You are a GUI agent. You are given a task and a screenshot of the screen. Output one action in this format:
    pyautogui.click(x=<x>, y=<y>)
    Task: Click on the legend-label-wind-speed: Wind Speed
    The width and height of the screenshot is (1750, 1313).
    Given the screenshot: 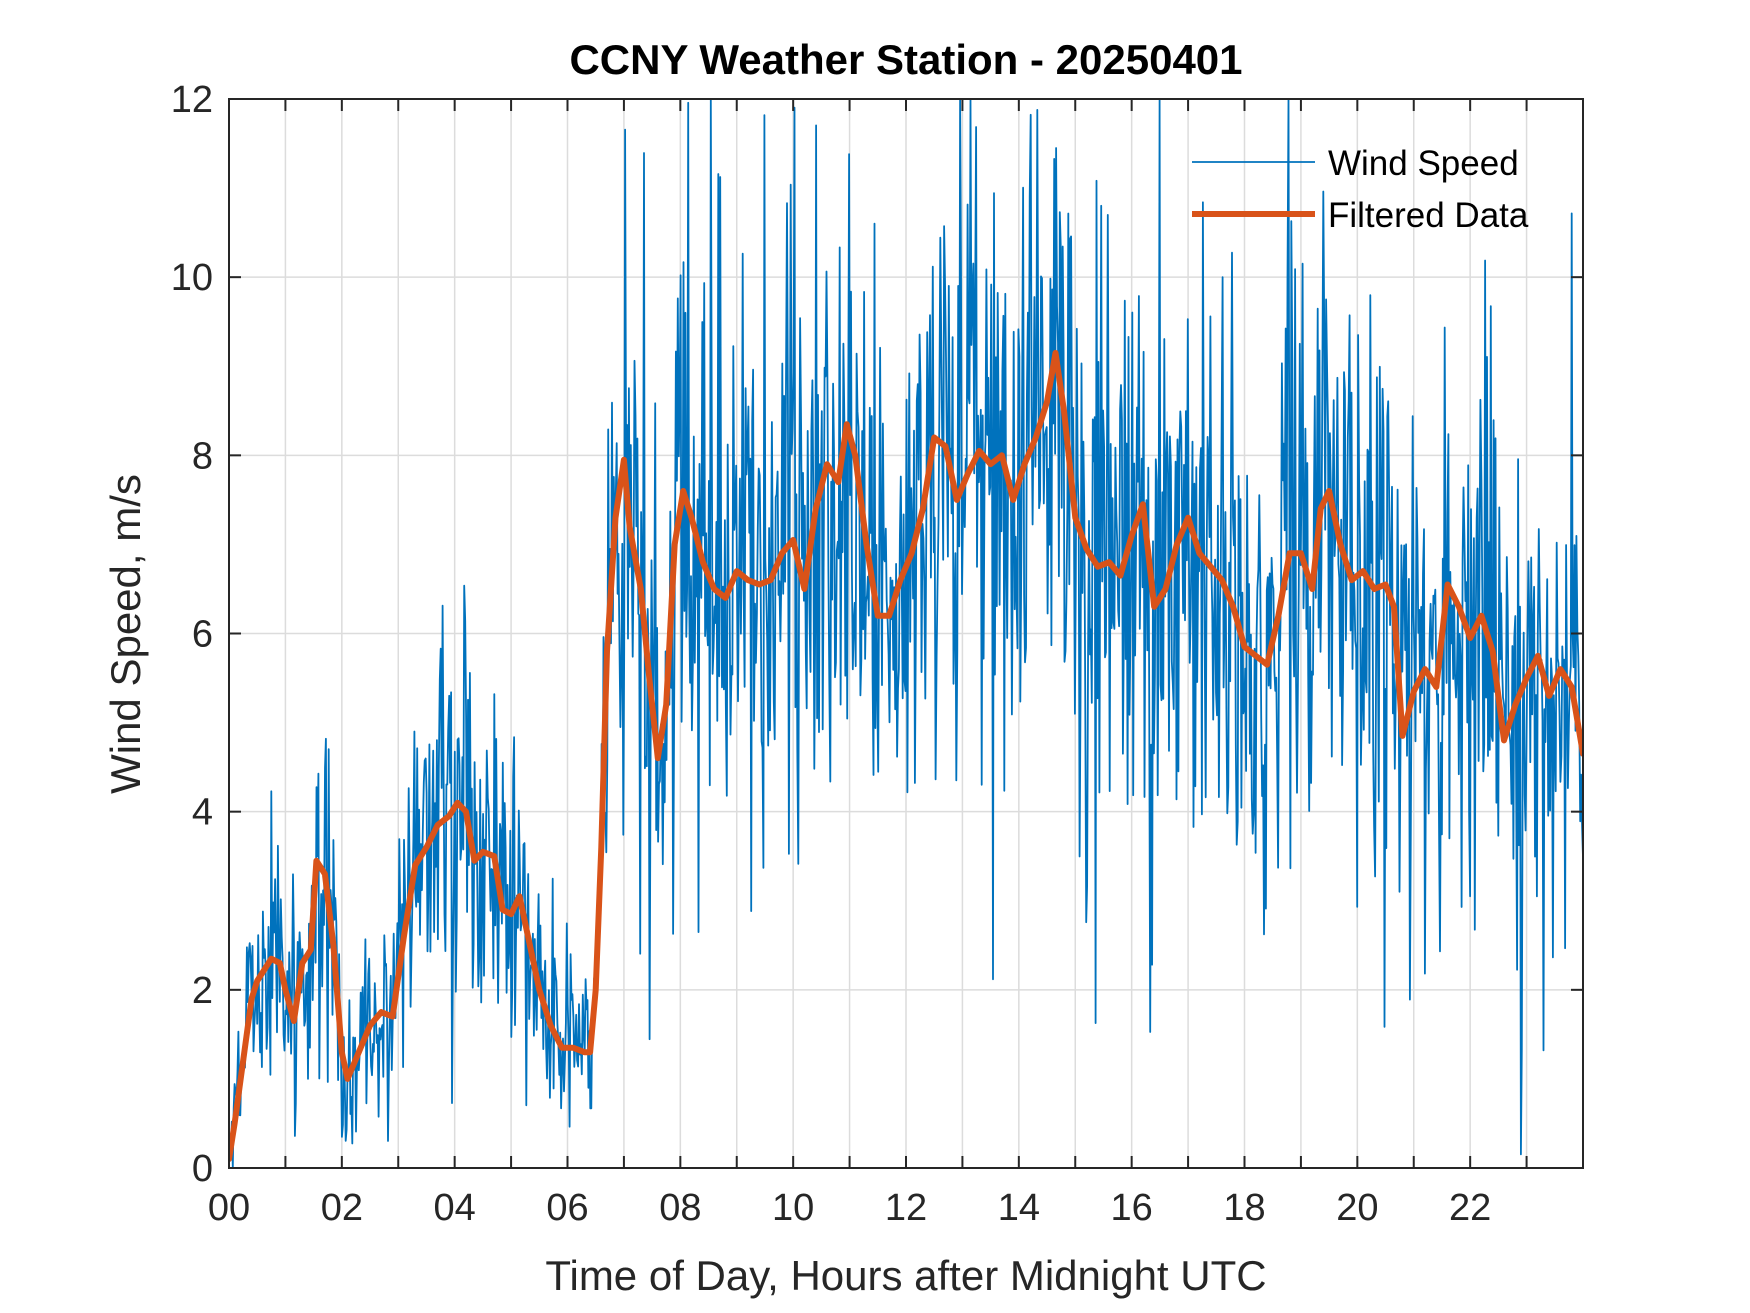 What is the action you would take?
    pyautogui.click(x=1423, y=163)
    